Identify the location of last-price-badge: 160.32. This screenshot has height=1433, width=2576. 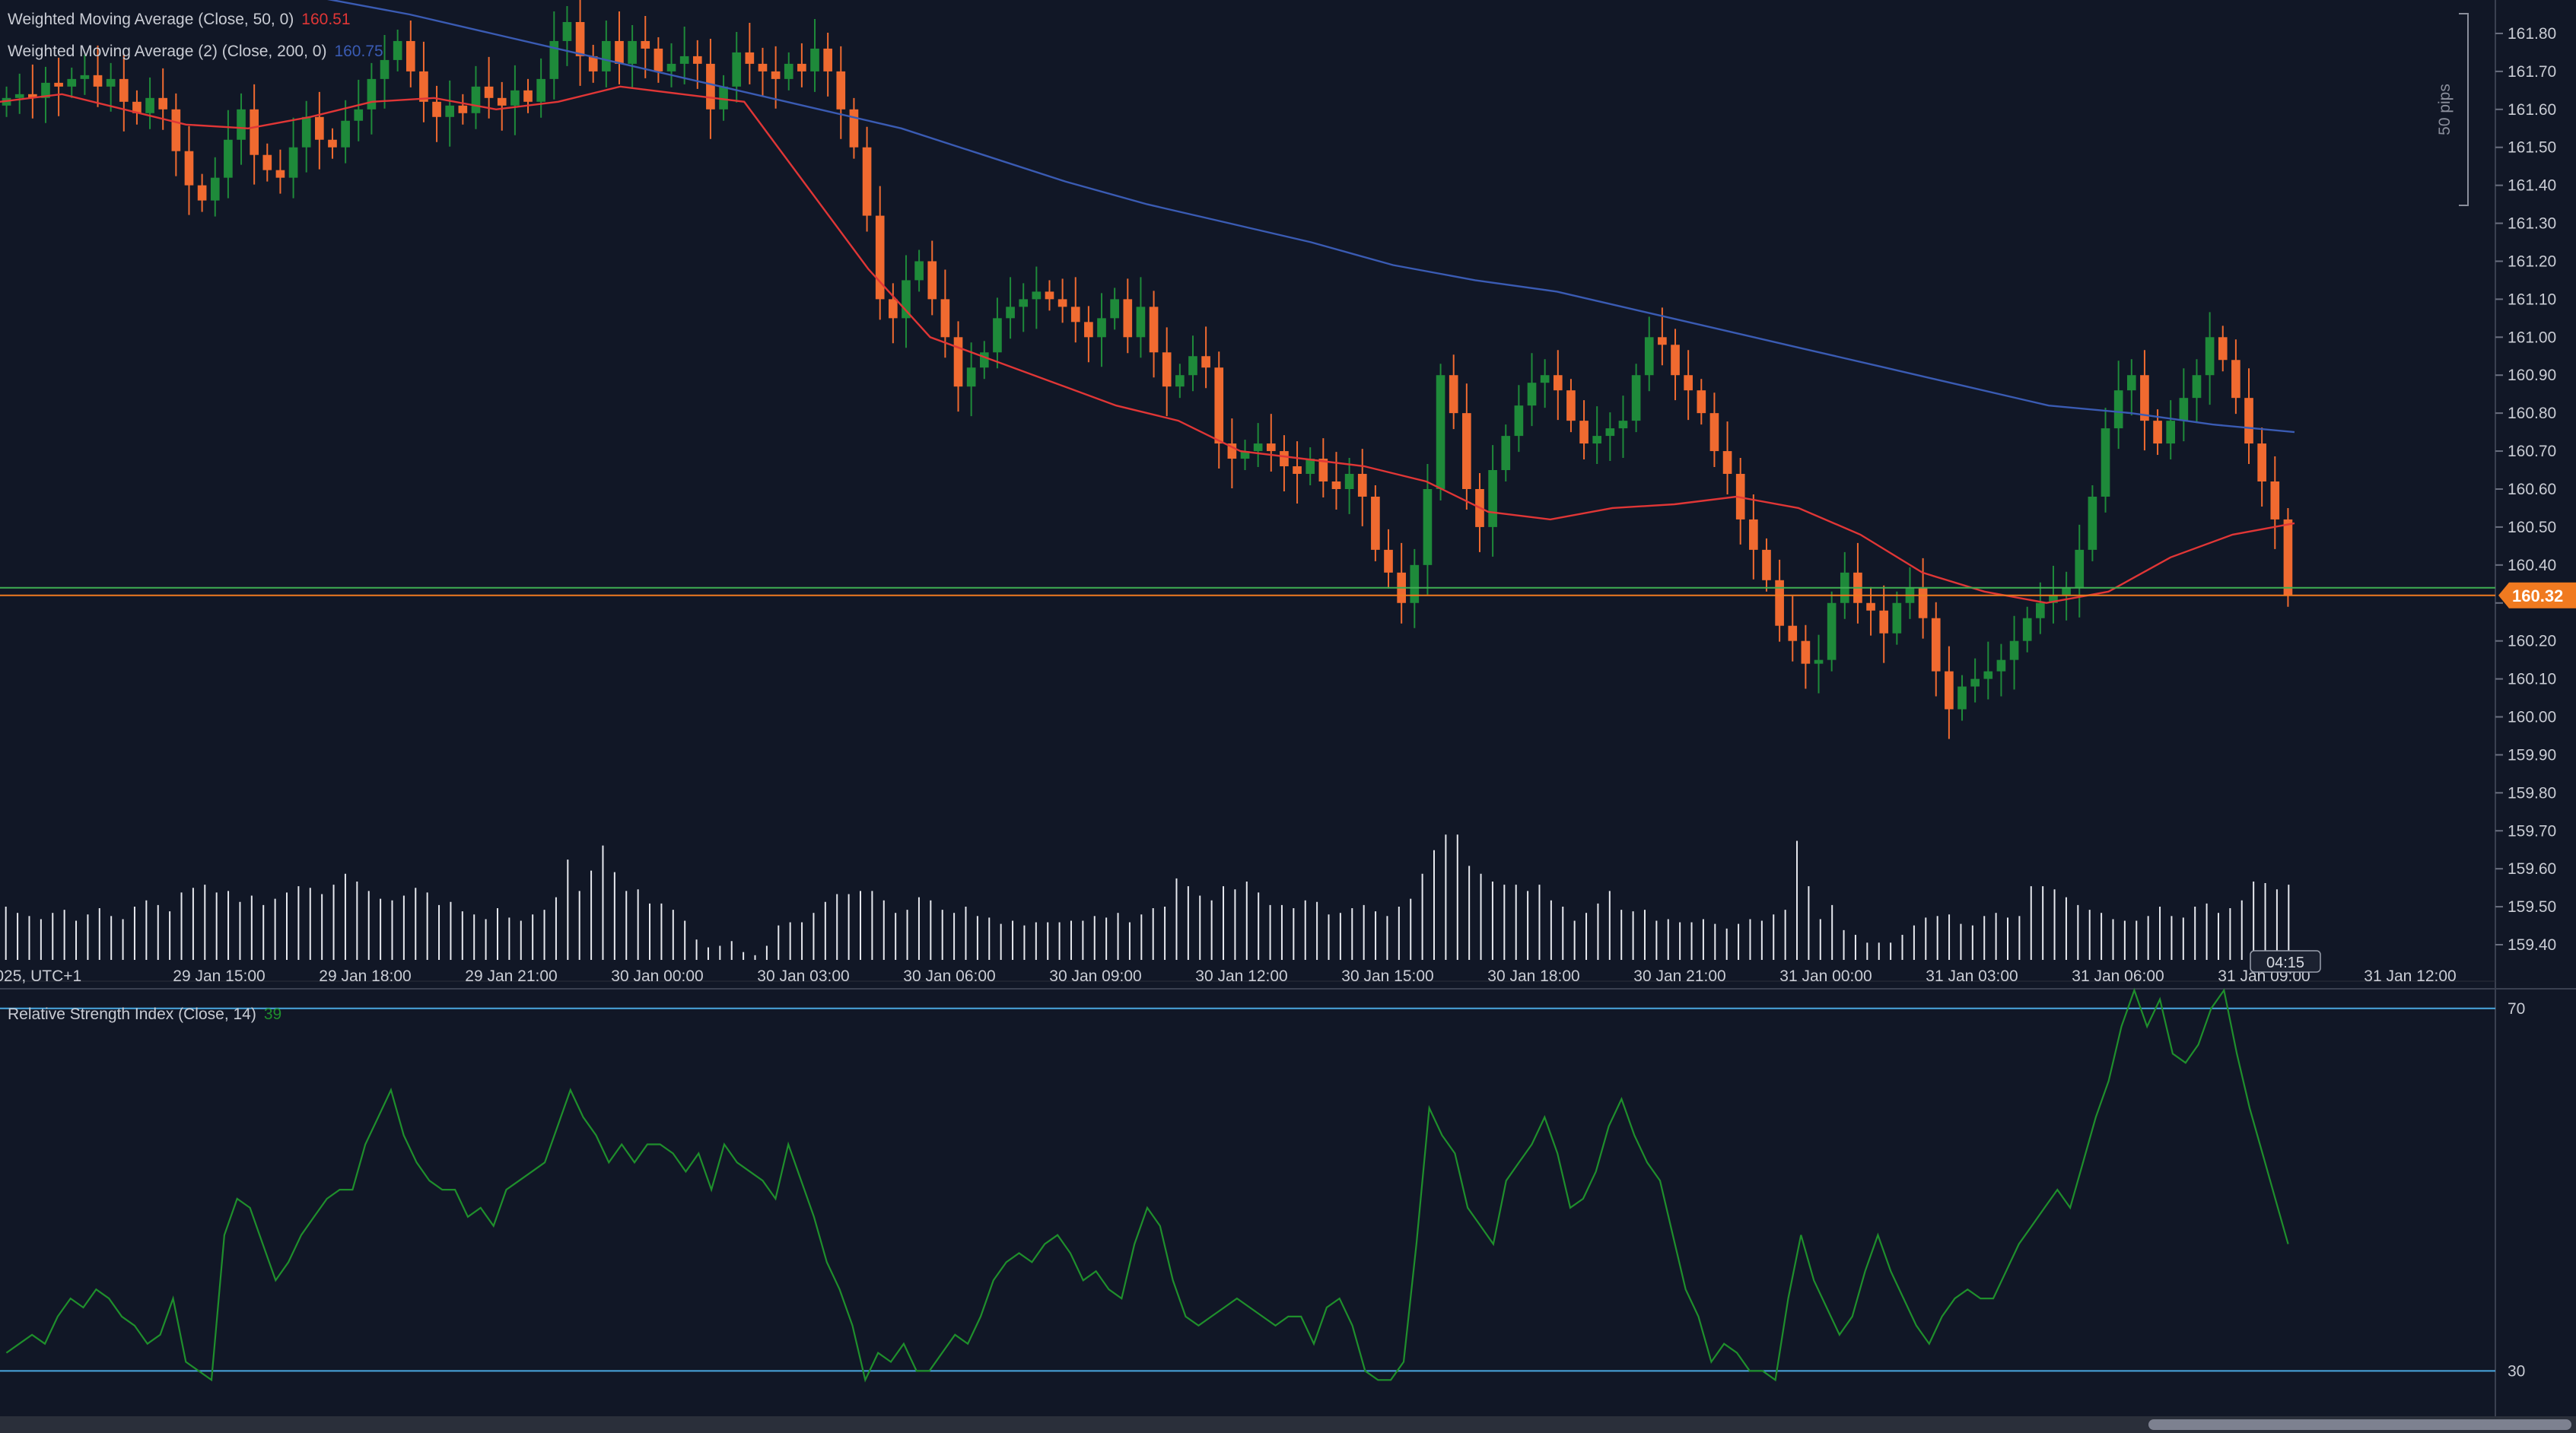
(2537, 595).